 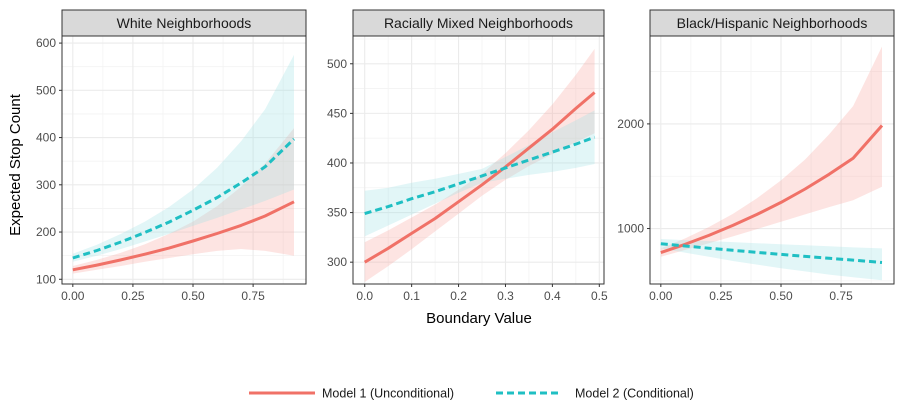 What do you see at coordinates (552, 296) in the screenshot?
I see `x-tick-label: 0.4` at bounding box center [552, 296].